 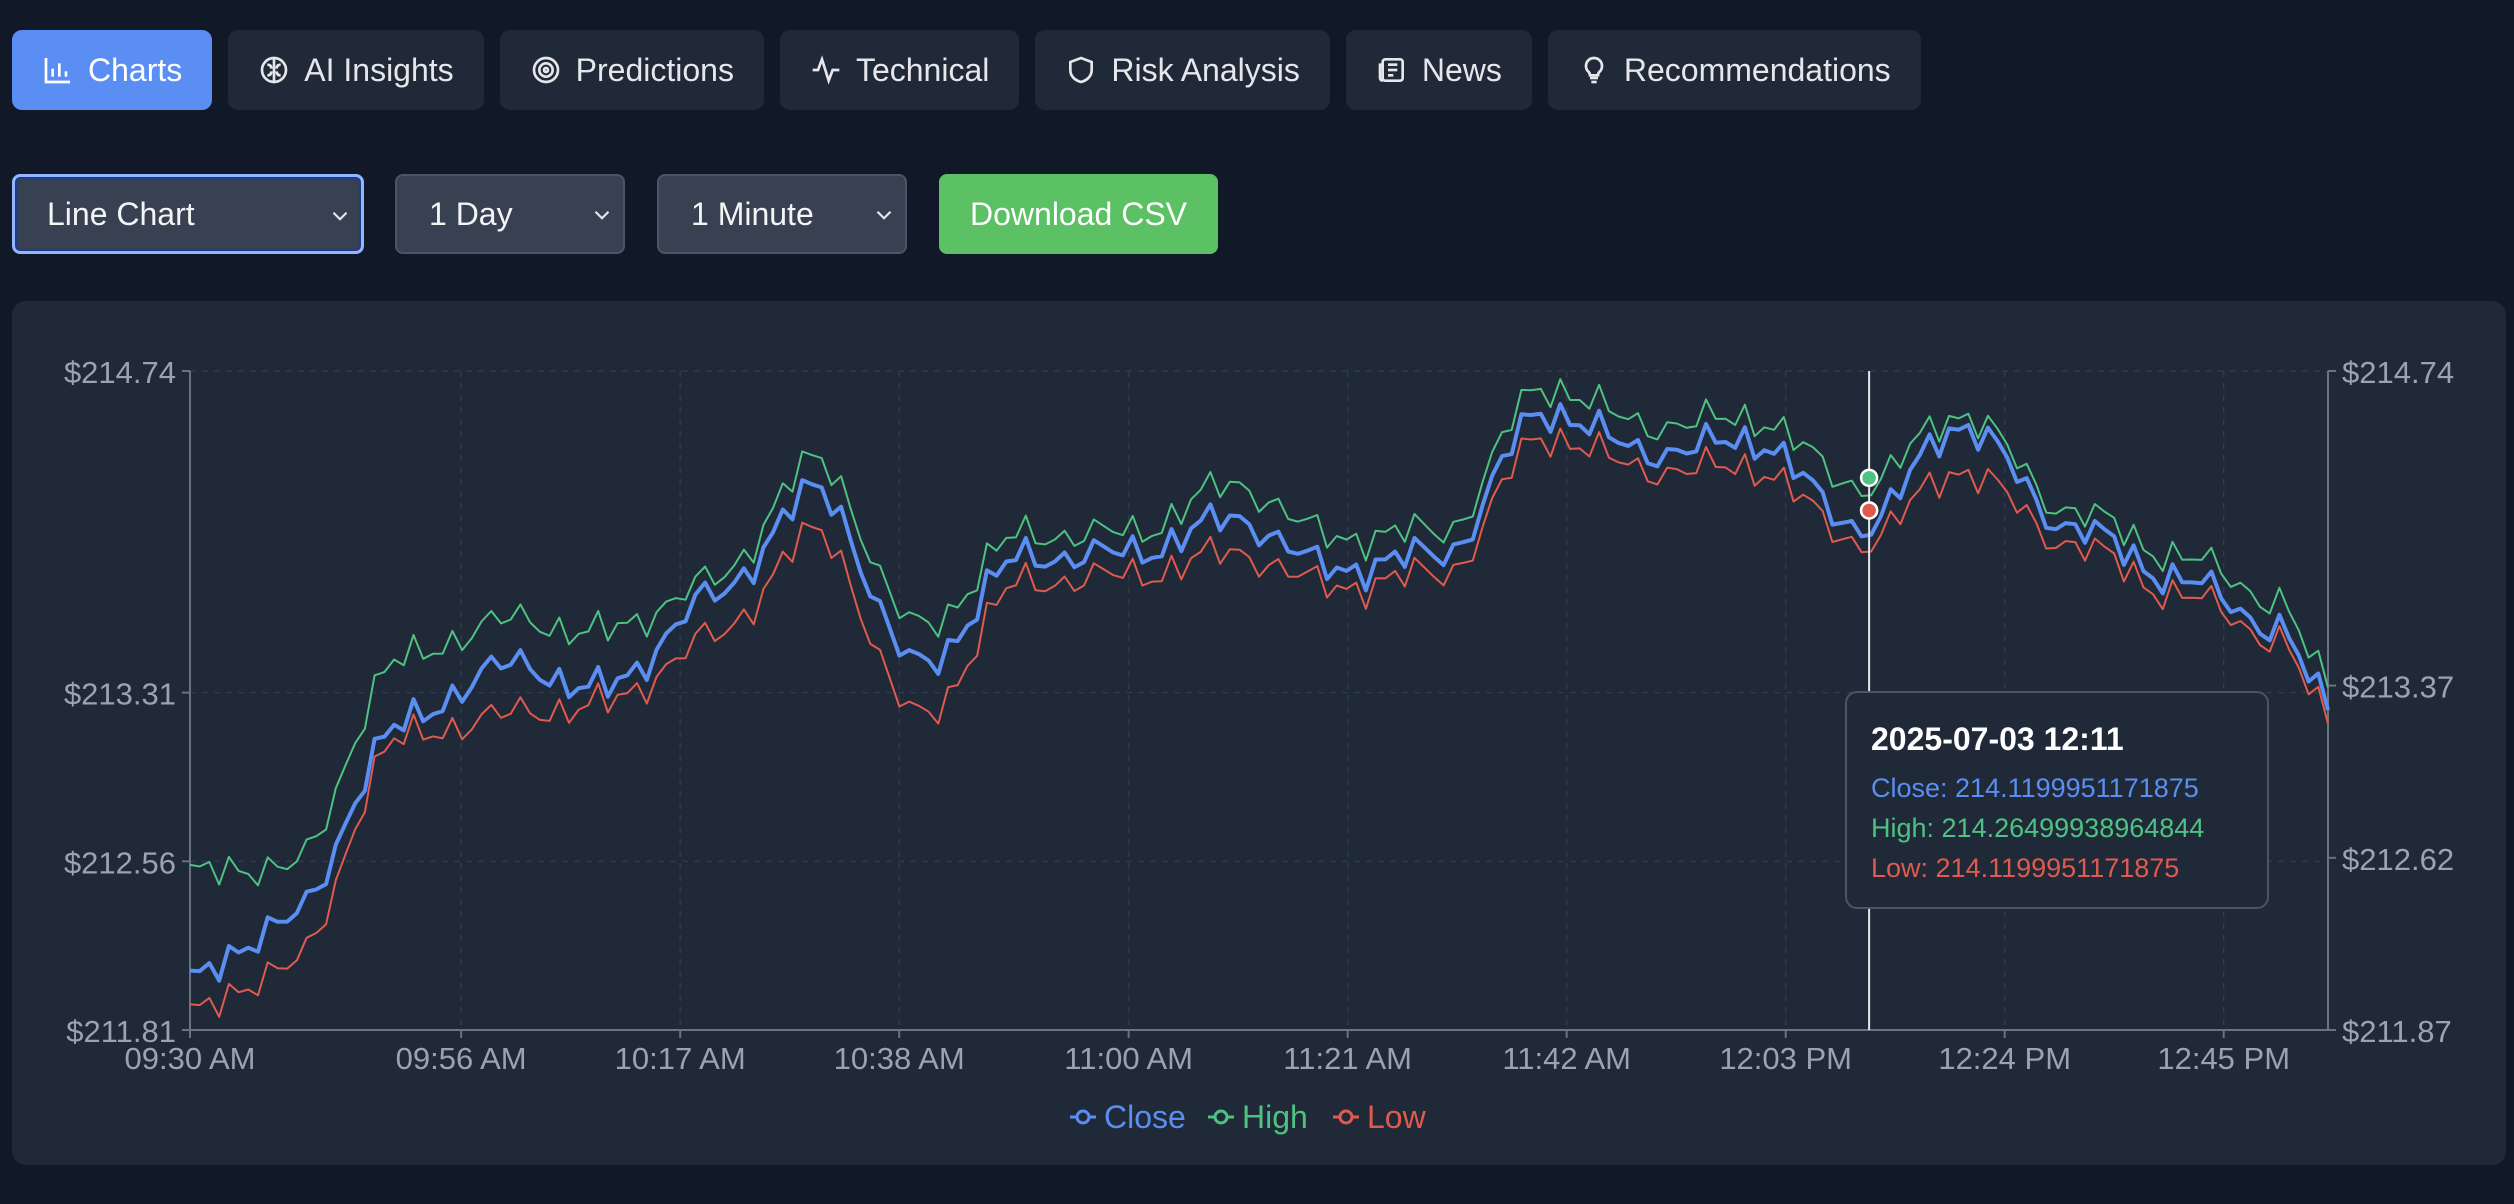 What do you see at coordinates (1128, 1058) in the screenshot?
I see `x-tick-label: 11:00 AM` at bounding box center [1128, 1058].